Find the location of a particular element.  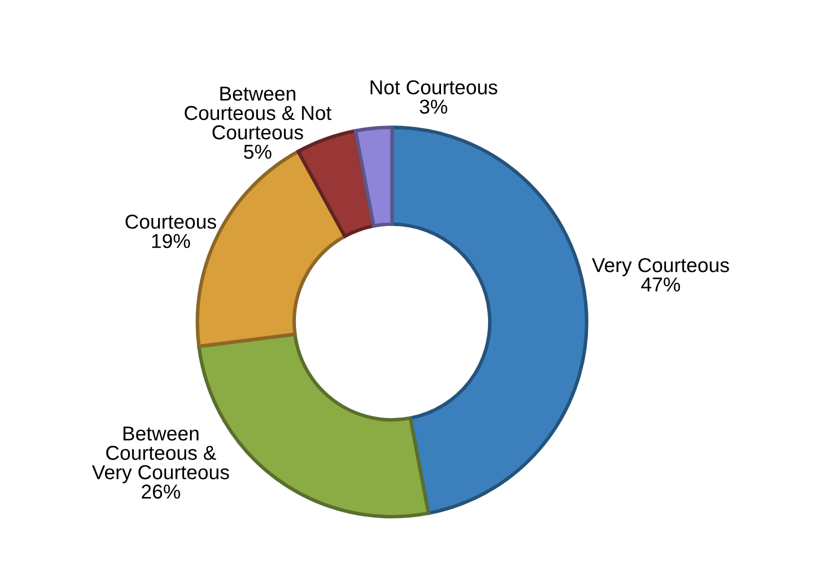

data-label: 3% is located at coordinates (434, 107).